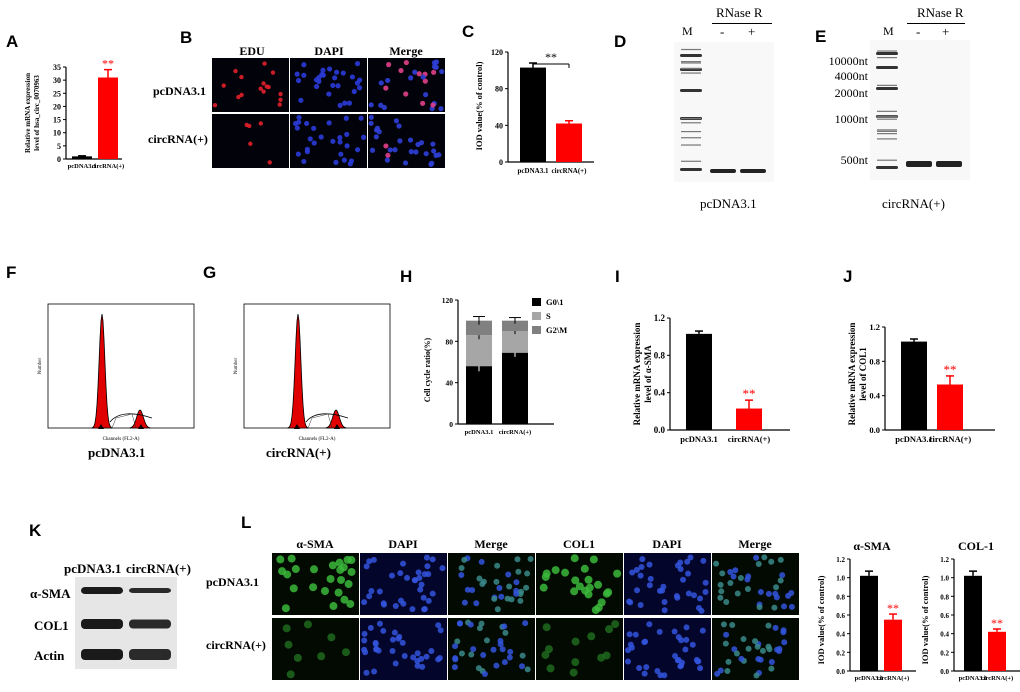 The width and height of the screenshot is (1020, 692). I want to click on y-tick-label: 30, so click(57, 80).